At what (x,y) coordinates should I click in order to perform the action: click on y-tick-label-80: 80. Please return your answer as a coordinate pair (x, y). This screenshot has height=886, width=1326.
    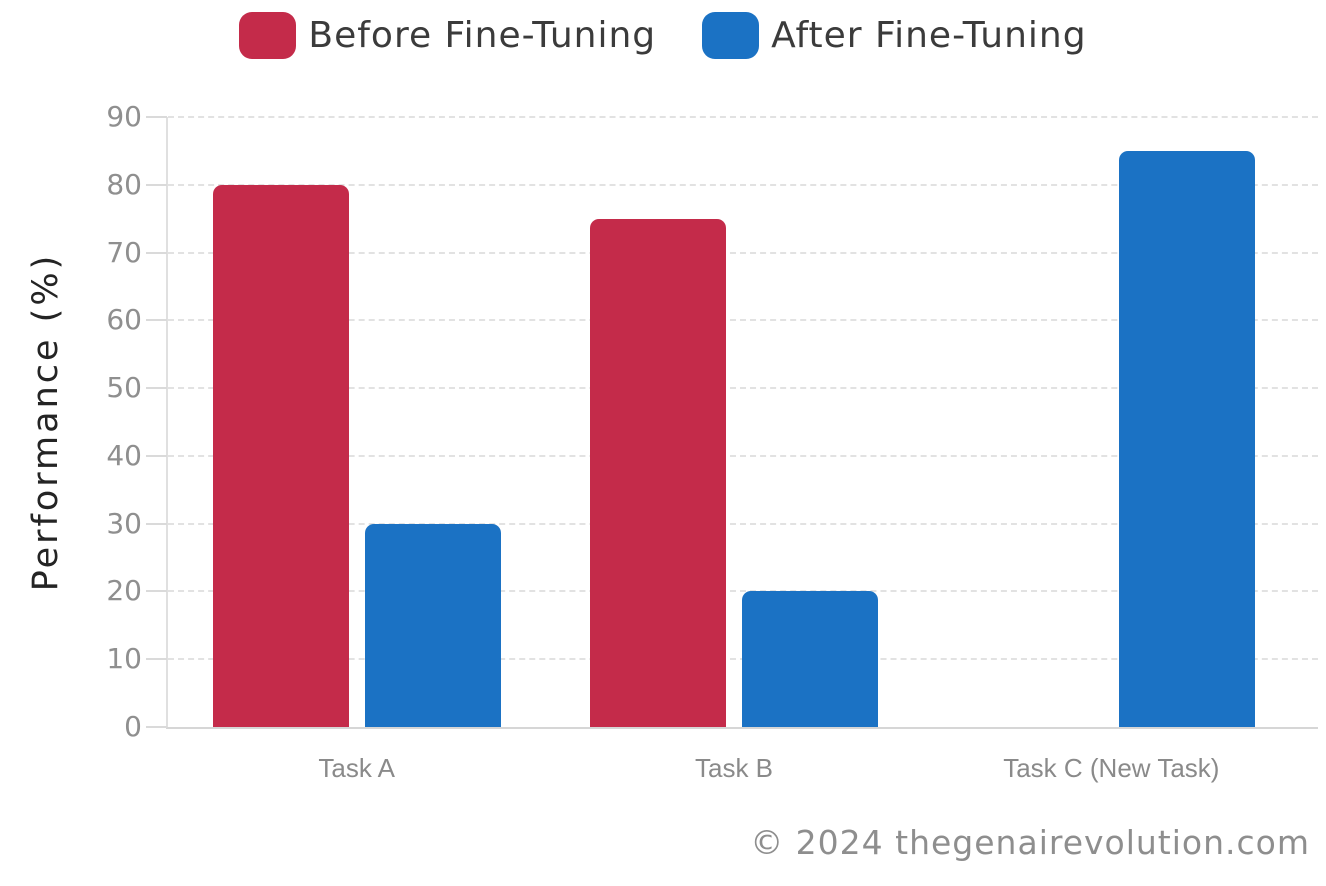
    Looking at the image, I should click on (124, 184).